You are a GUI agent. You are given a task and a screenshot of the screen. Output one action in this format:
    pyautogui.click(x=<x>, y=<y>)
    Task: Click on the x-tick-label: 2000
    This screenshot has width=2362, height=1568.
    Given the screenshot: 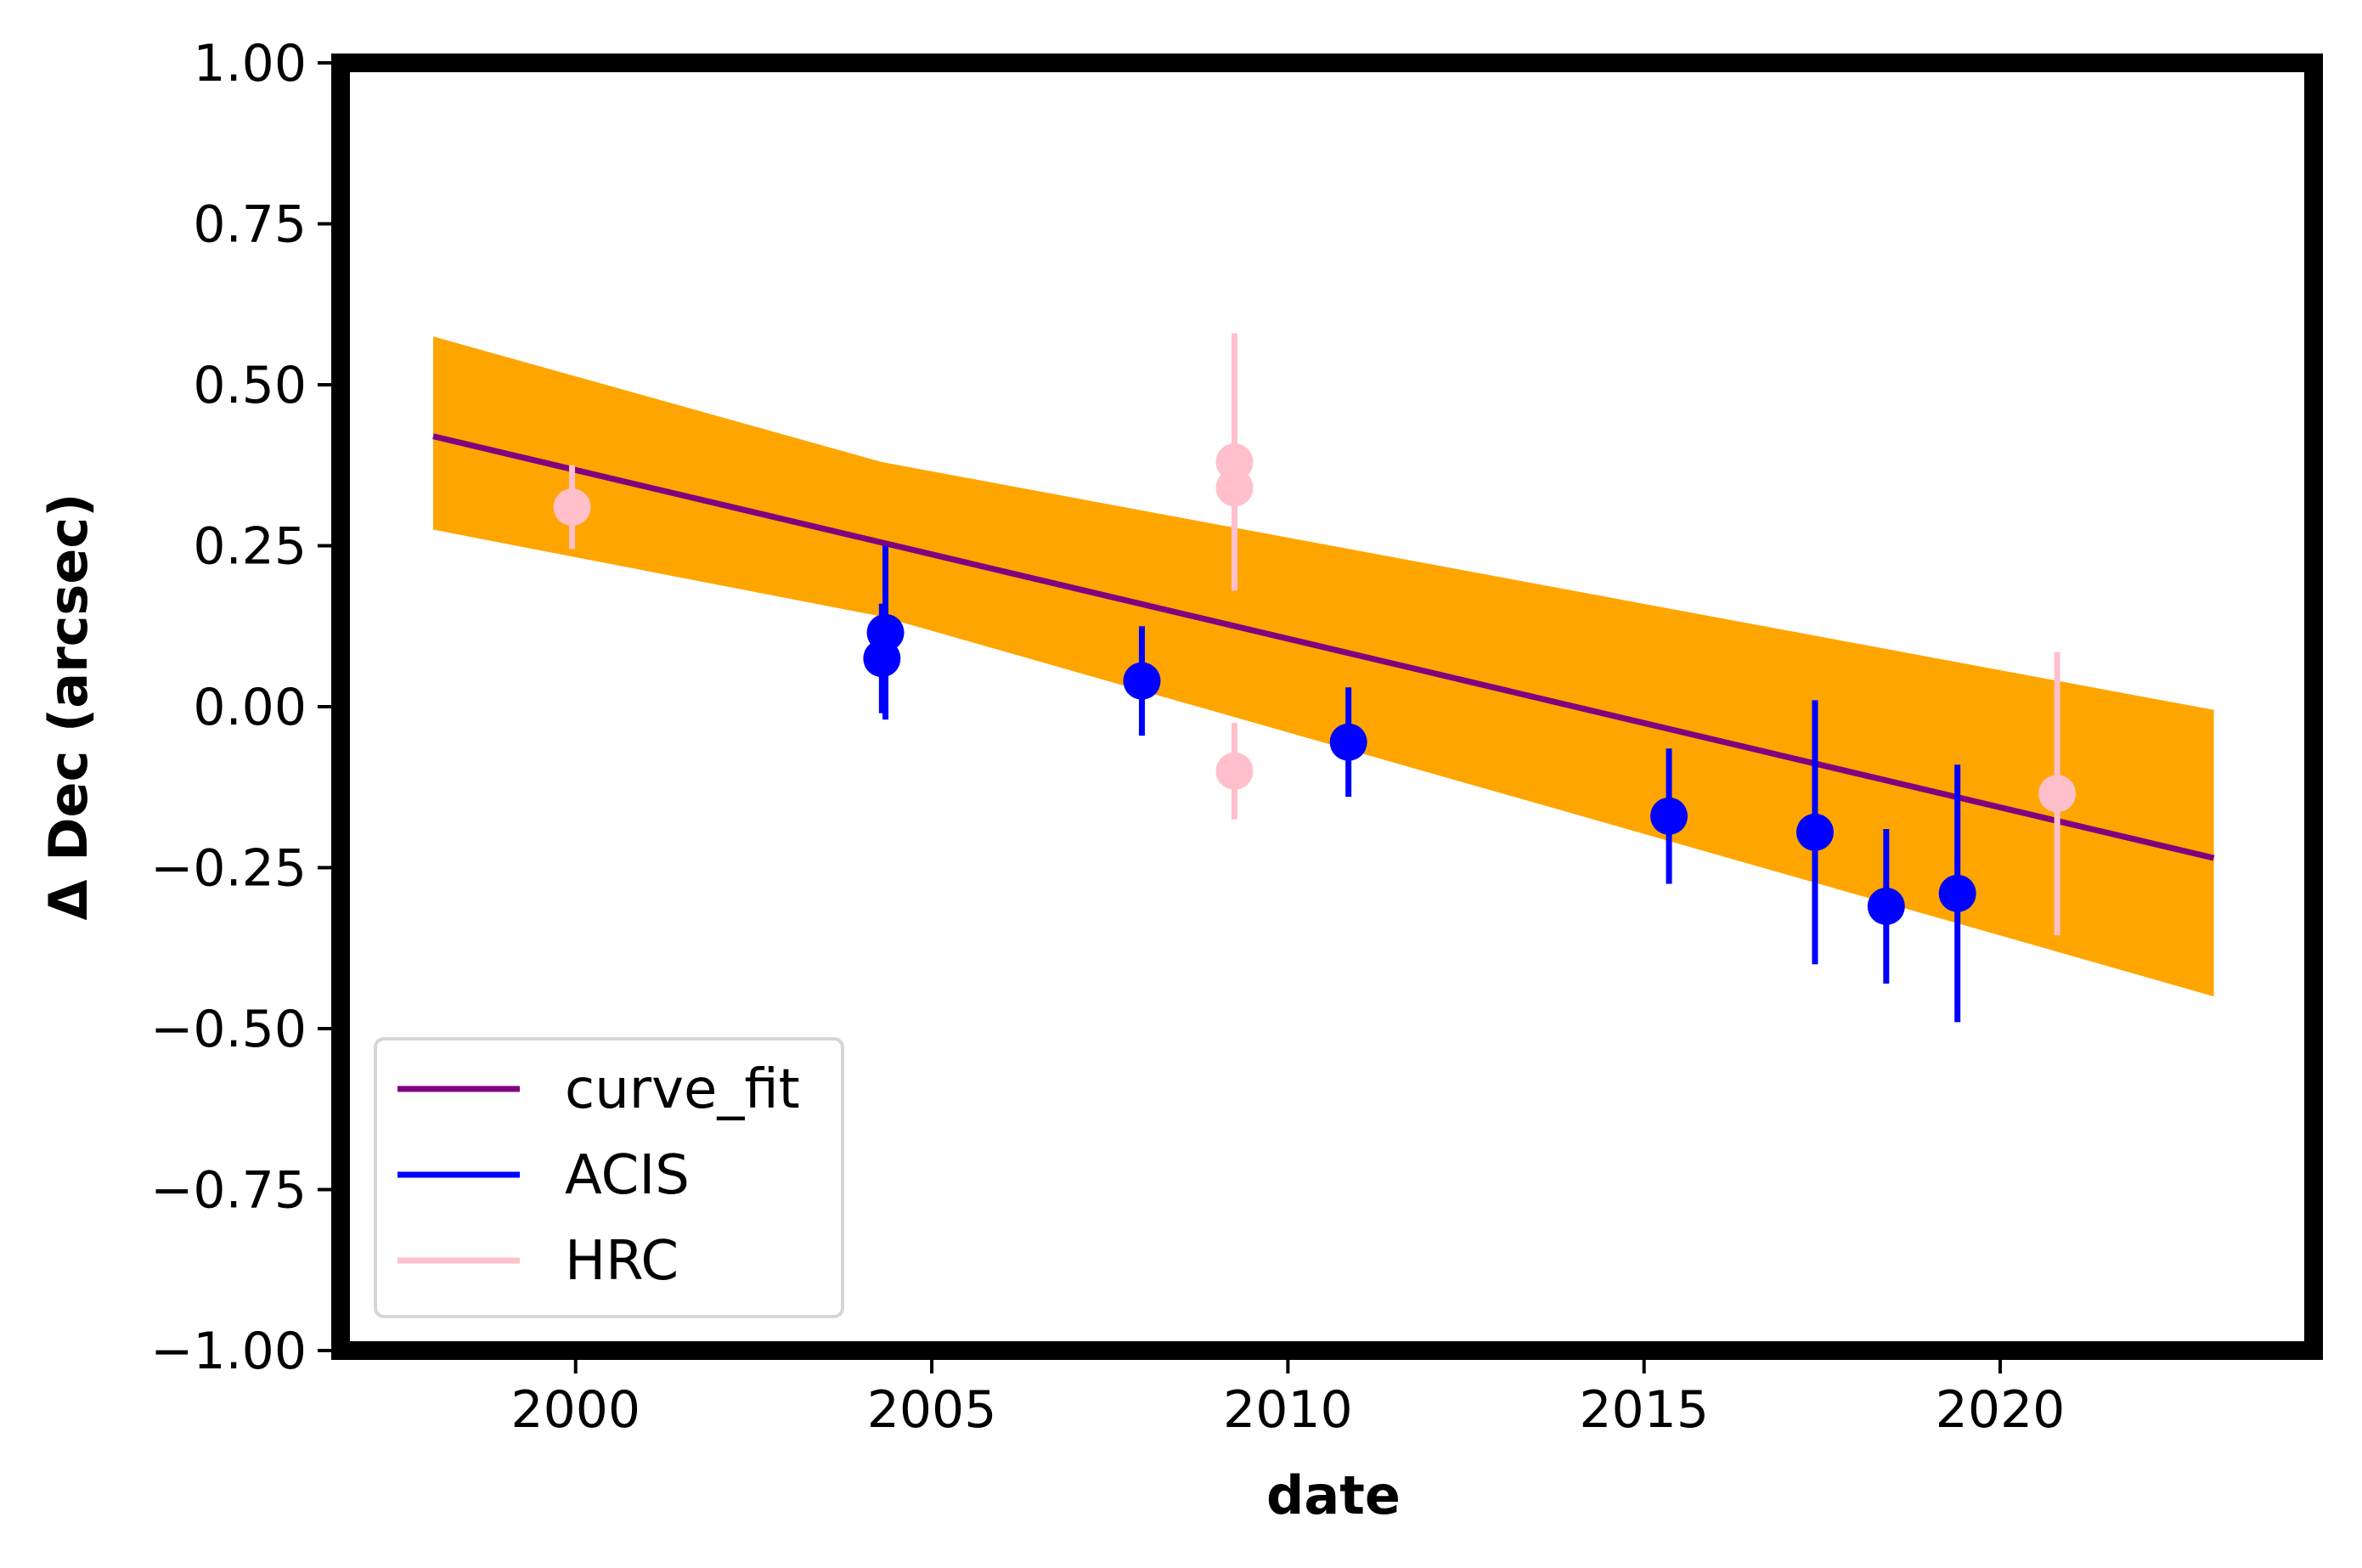 What is the action you would take?
    pyautogui.click(x=575, y=1410)
    